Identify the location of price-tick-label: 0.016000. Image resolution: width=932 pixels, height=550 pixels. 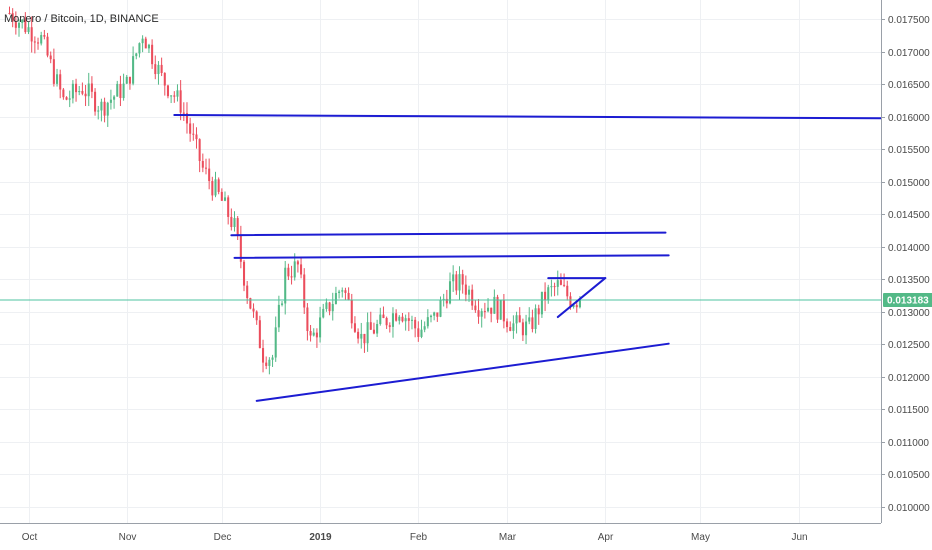
(909, 118).